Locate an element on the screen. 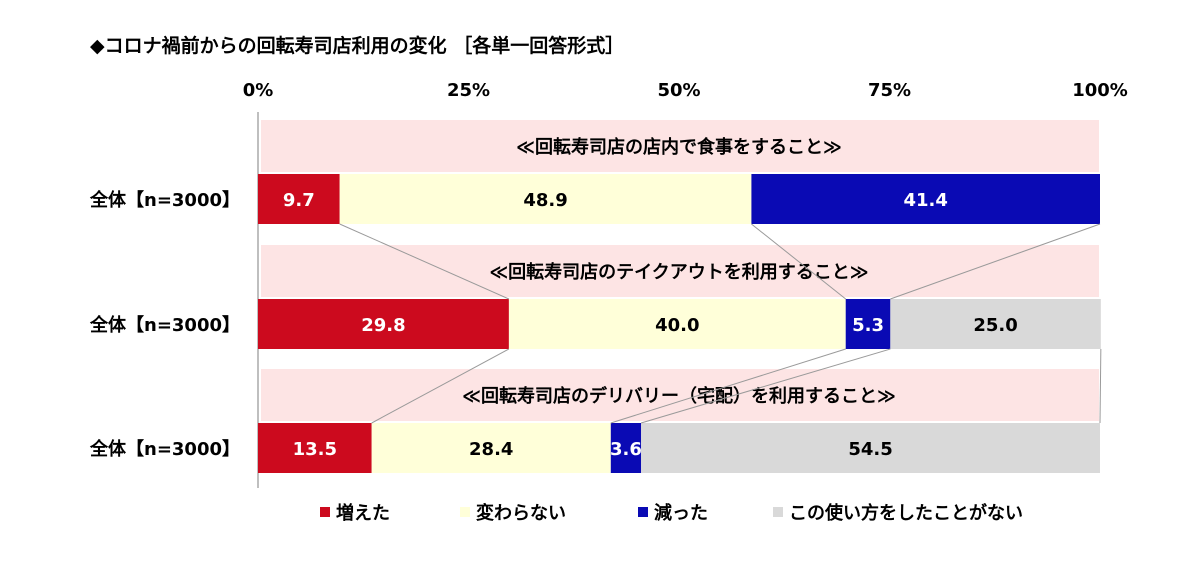 The image size is (1200, 565). chart-title: ◆コロナ禍前からの回転寿司店利用の変化 ［各単一回答形式］ is located at coordinates (357, 45).